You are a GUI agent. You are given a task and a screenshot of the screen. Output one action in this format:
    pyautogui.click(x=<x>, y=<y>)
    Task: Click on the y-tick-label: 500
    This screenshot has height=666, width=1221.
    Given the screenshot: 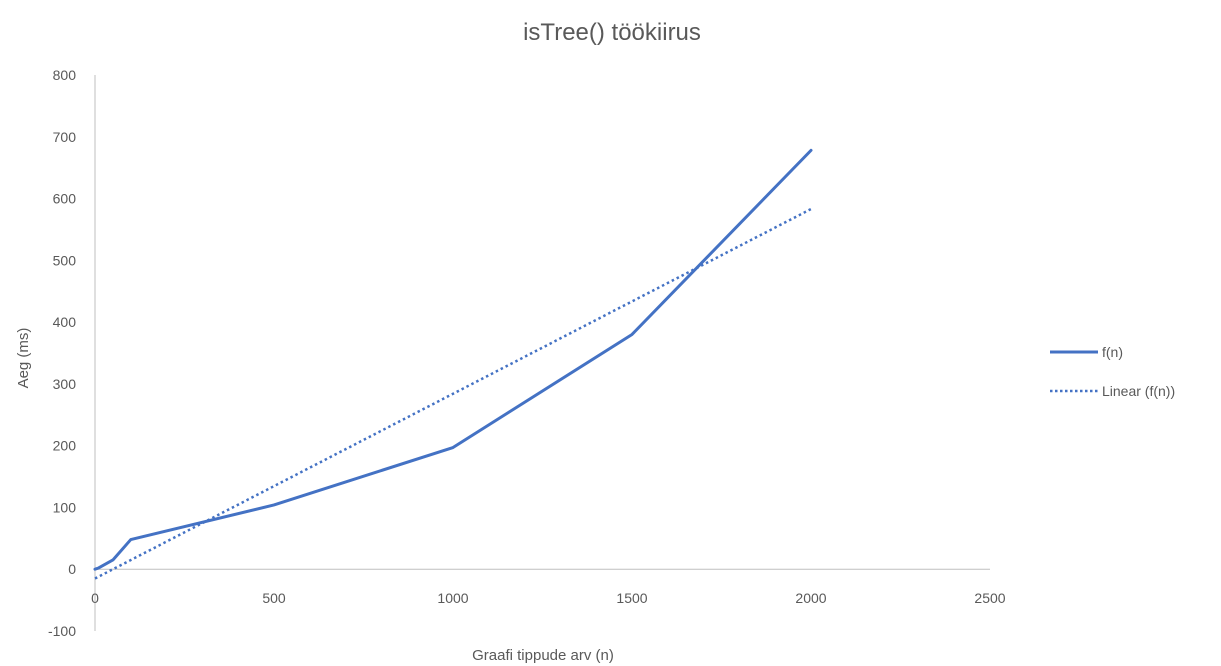 What is the action you would take?
    pyautogui.click(x=65, y=260)
    